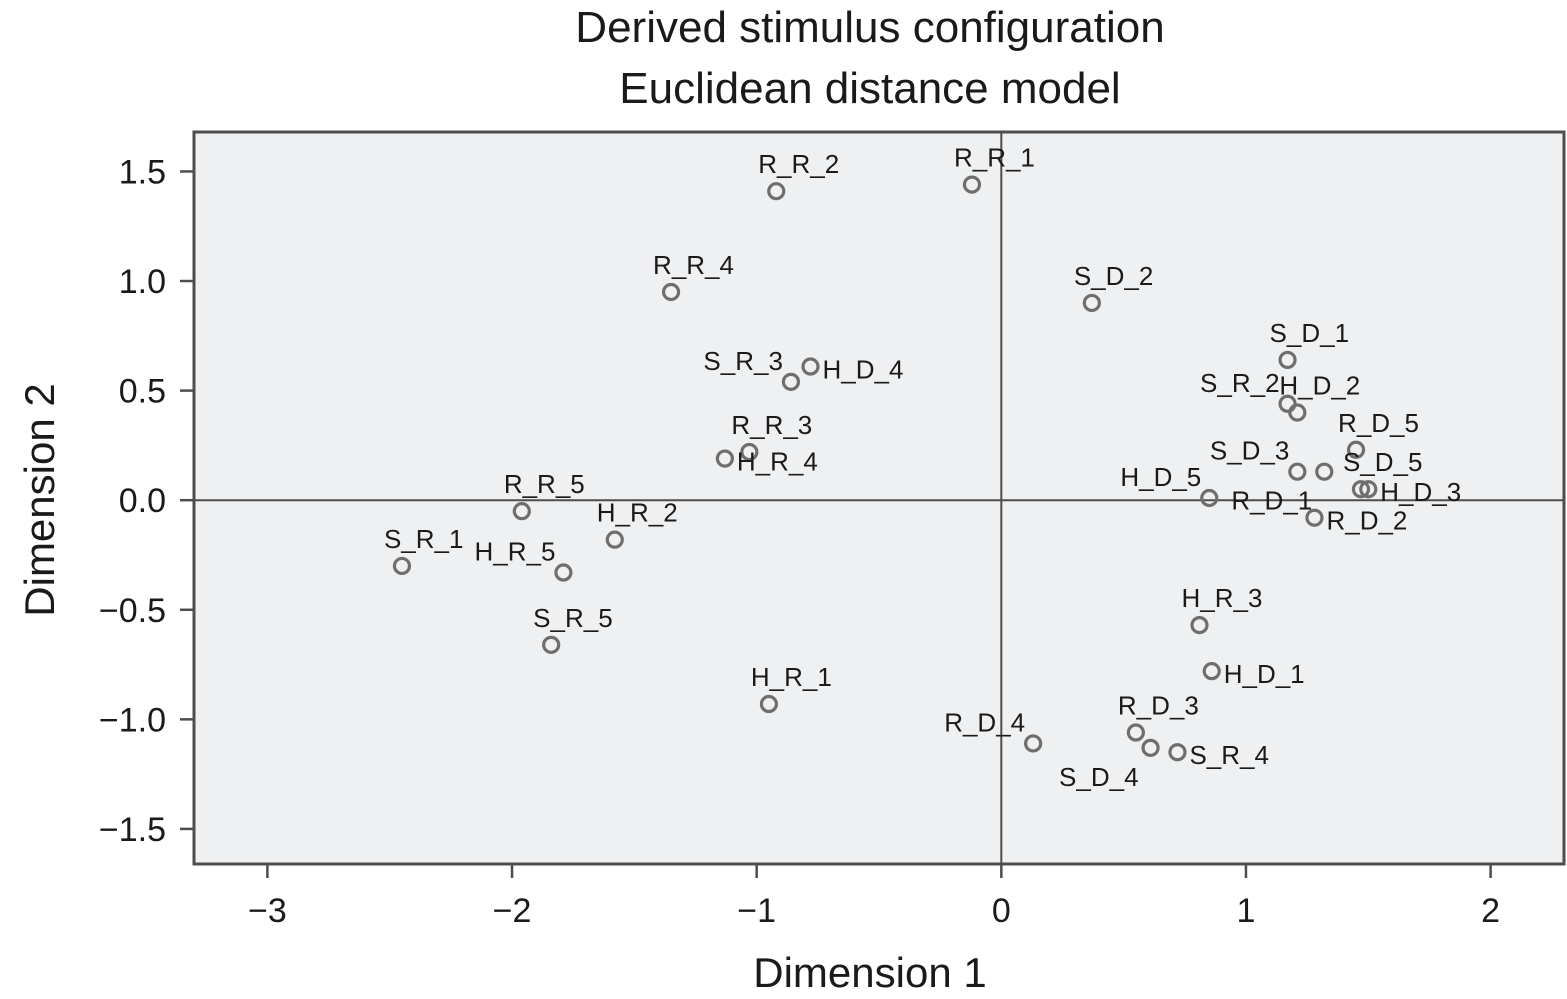 The width and height of the screenshot is (1567, 999). Describe the element at coordinates (1310, 333) in the screenshot. I see `point-label: S_D_1` at that location.